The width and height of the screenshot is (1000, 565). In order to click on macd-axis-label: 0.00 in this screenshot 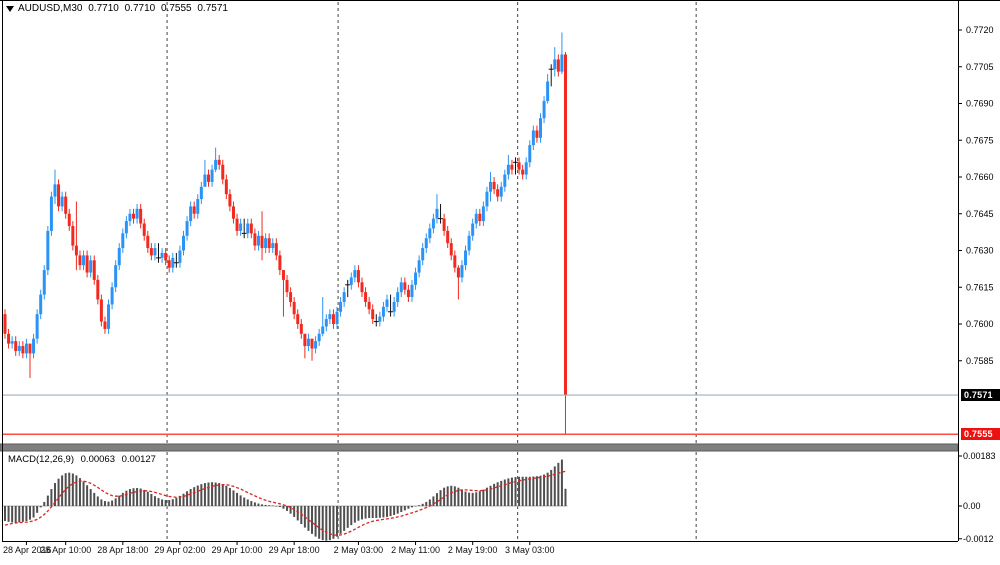, I will do `click(972, 506)`.